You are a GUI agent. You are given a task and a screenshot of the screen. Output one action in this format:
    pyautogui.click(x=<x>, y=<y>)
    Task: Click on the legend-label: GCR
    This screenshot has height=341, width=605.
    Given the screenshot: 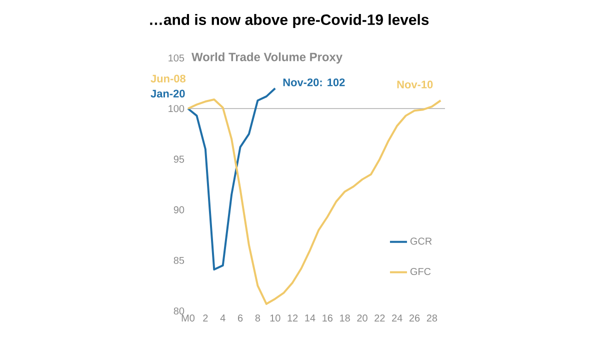 What is the action you would take?
    pyautogui.click(x=421, y=241)
    